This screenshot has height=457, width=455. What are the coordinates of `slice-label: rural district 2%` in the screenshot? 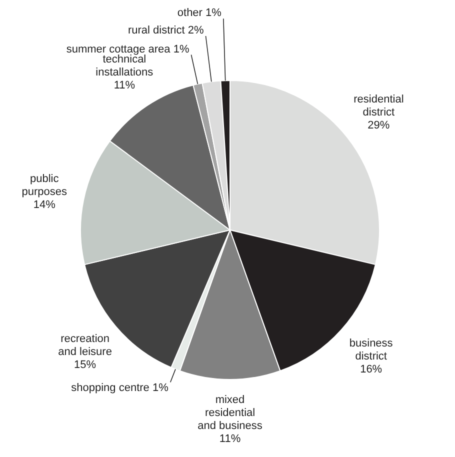 It's located at (166, 30).